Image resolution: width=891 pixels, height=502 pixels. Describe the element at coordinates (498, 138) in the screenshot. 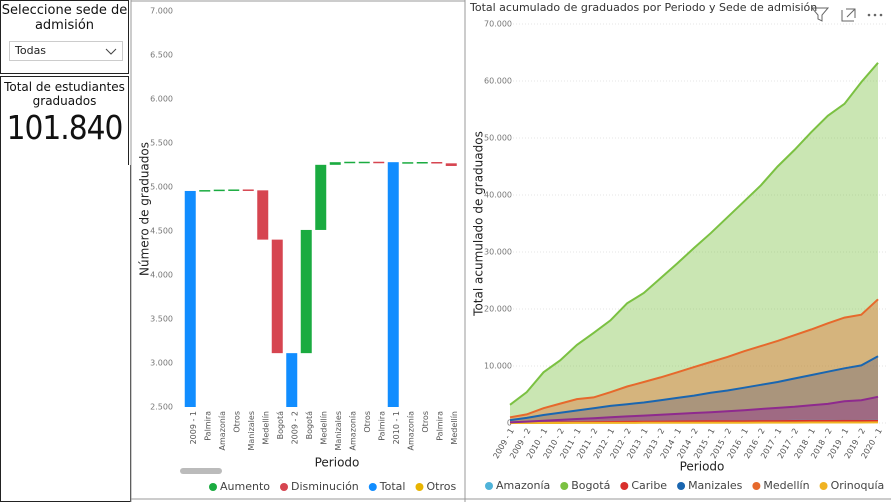

I see `y-tick-label: 50.000` at that location.